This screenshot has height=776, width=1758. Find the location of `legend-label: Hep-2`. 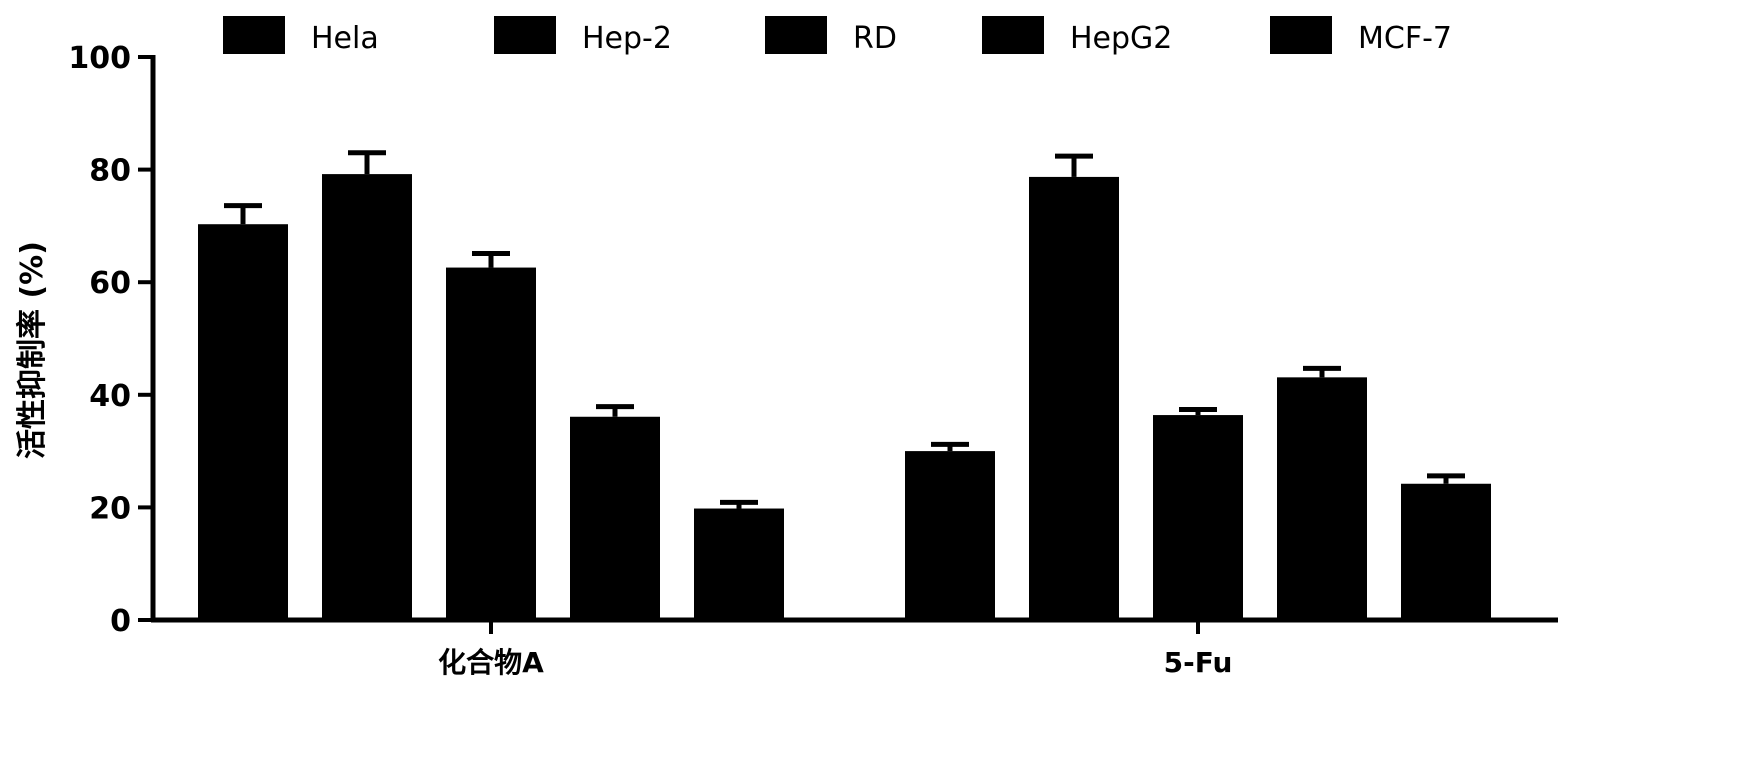

legend-label: Hep-2 is located at coordinates (627, 38).